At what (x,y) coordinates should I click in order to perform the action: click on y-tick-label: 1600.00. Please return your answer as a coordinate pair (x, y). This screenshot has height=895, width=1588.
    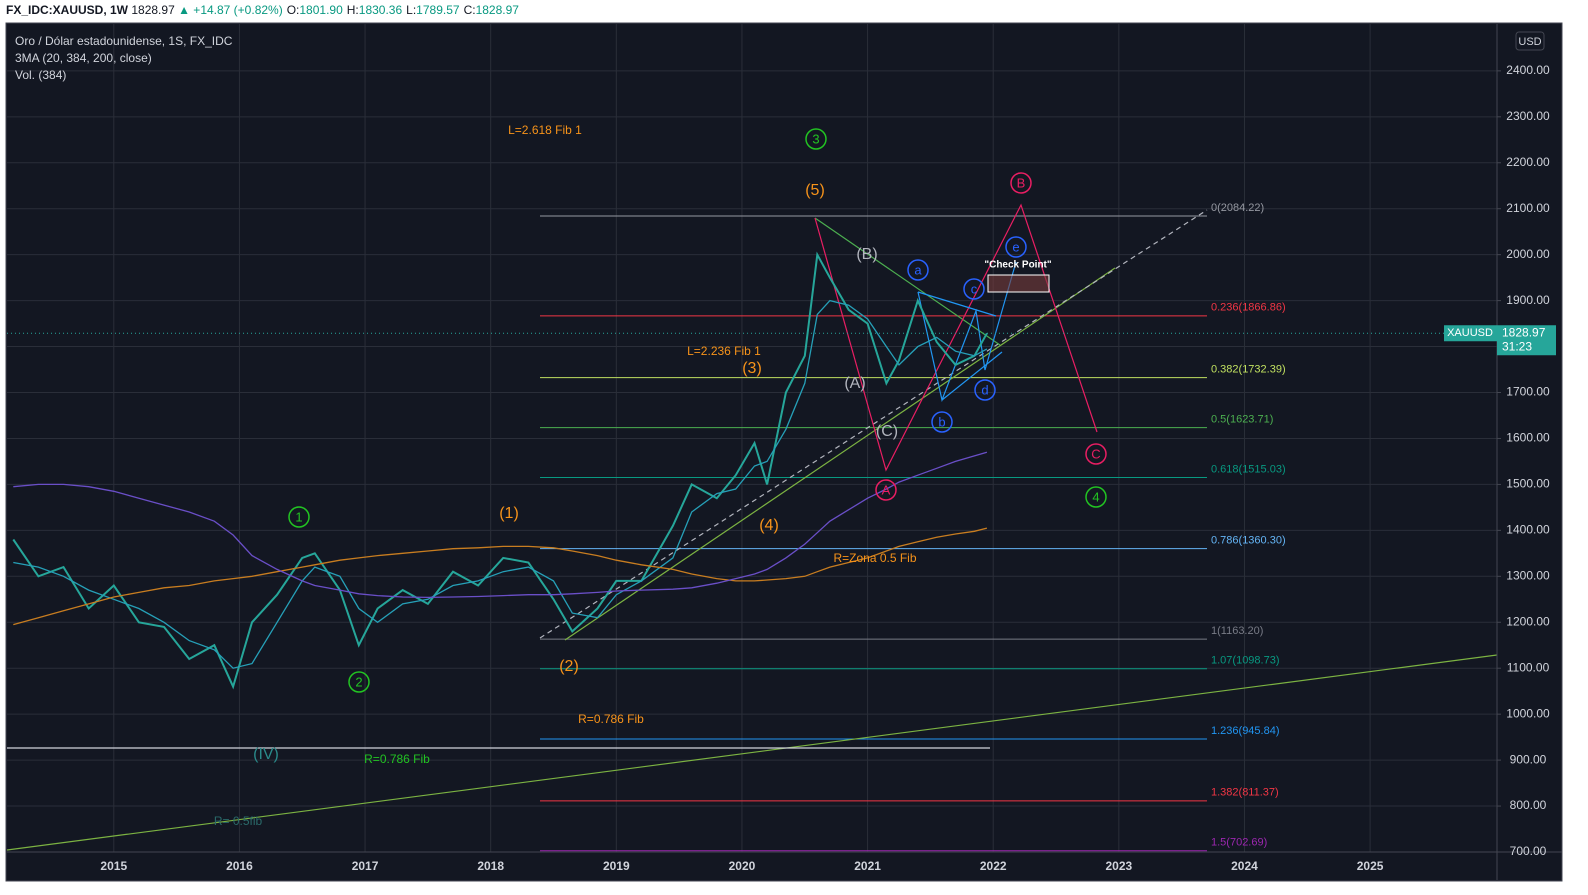
    Looking at the image, I should click on (1528, 438).